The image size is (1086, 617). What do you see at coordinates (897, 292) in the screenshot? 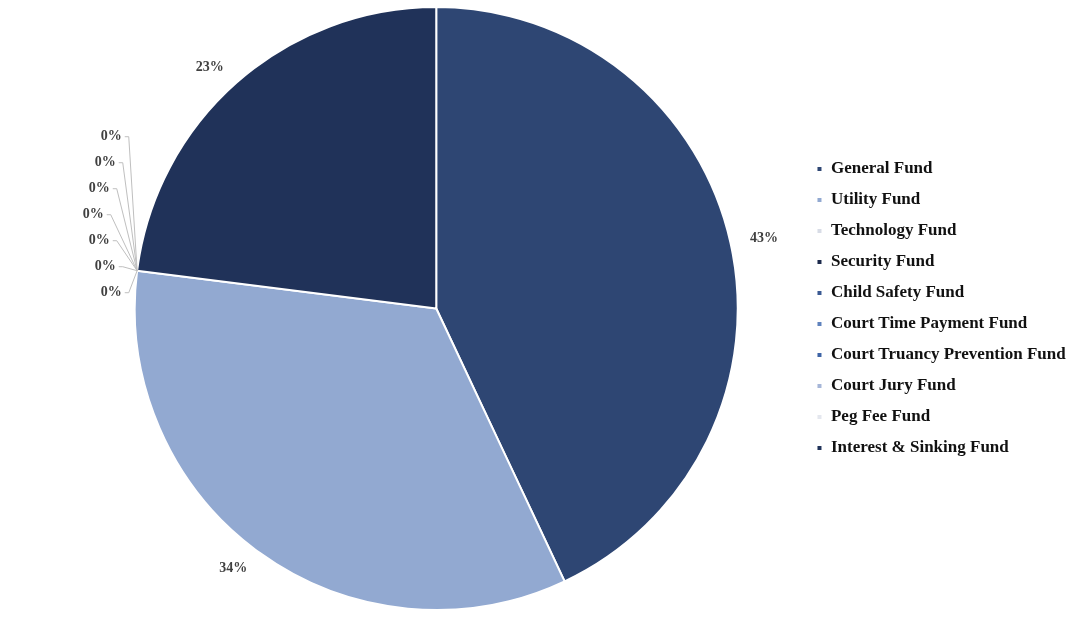
I see `legend-label: Child Safety Fund` at bounding box center [897, 292].